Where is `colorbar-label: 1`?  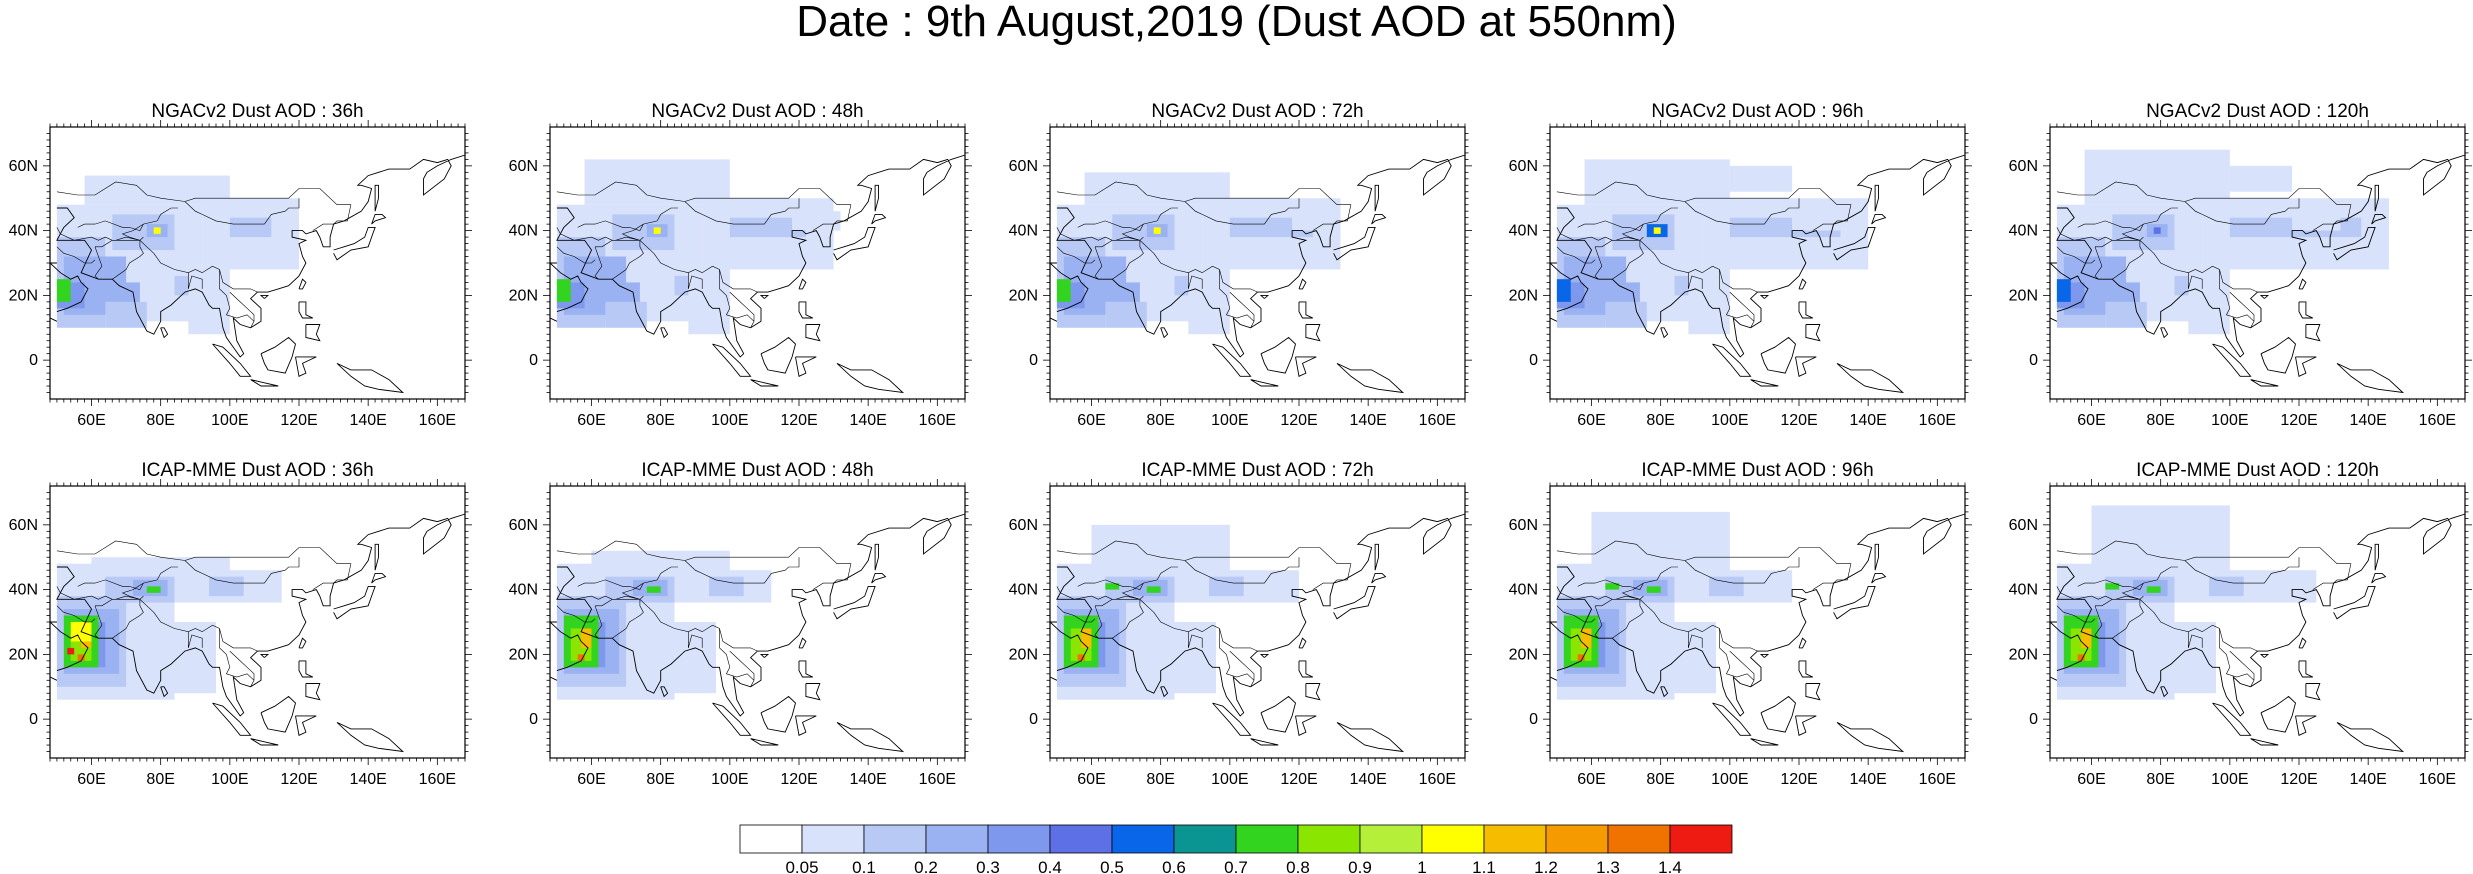 colorbar-label: 1 is located at coordinates (1421, 866).